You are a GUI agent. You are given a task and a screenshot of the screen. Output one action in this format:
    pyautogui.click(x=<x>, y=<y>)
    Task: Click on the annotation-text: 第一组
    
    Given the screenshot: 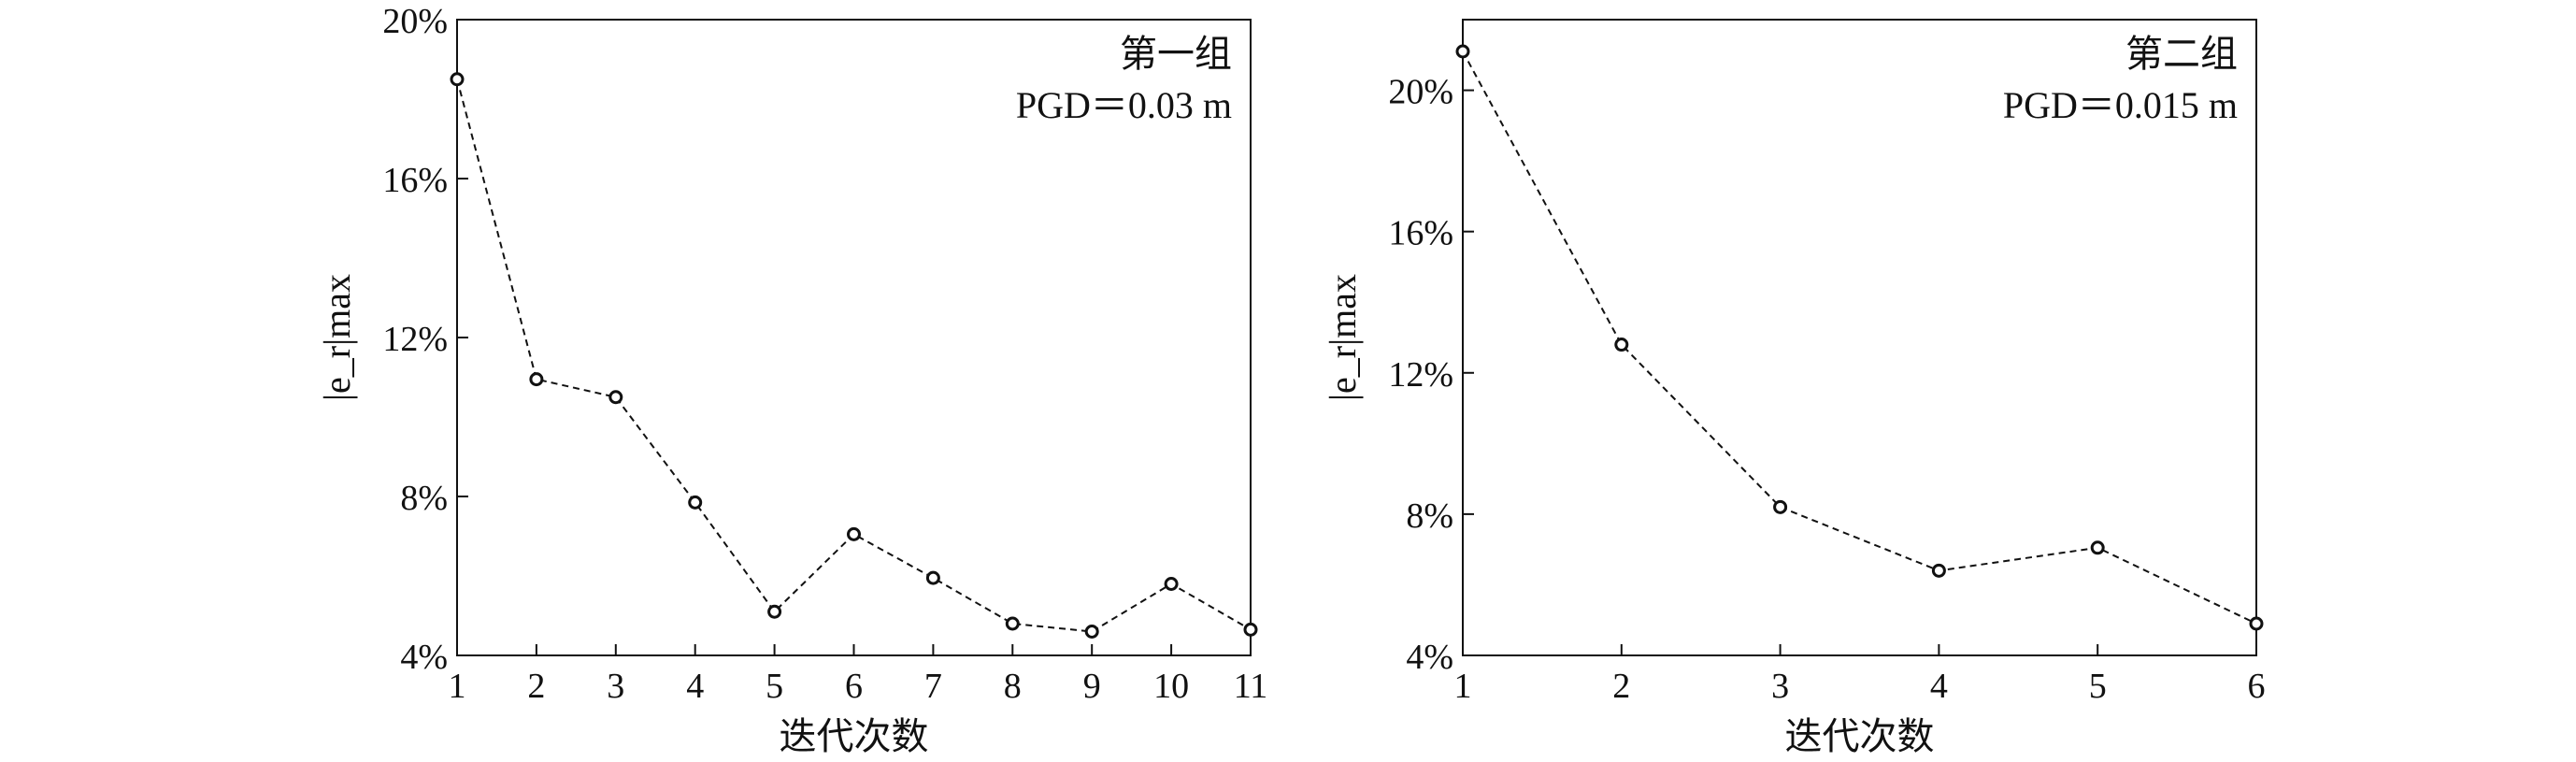 What is the action you would take?
    pyautogui.click(x=1176, y=54)
    